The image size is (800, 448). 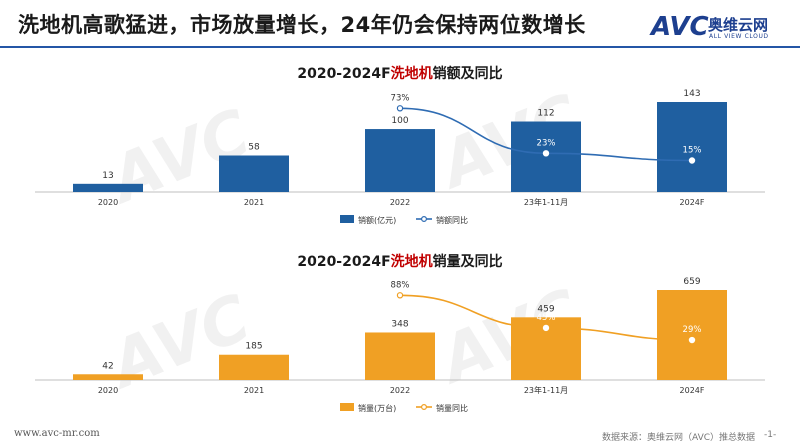 What do you see at coordinates (692, 330) in the screenshot?
I see `yoy-value-label: 29%` at bounding box center [692, 330].